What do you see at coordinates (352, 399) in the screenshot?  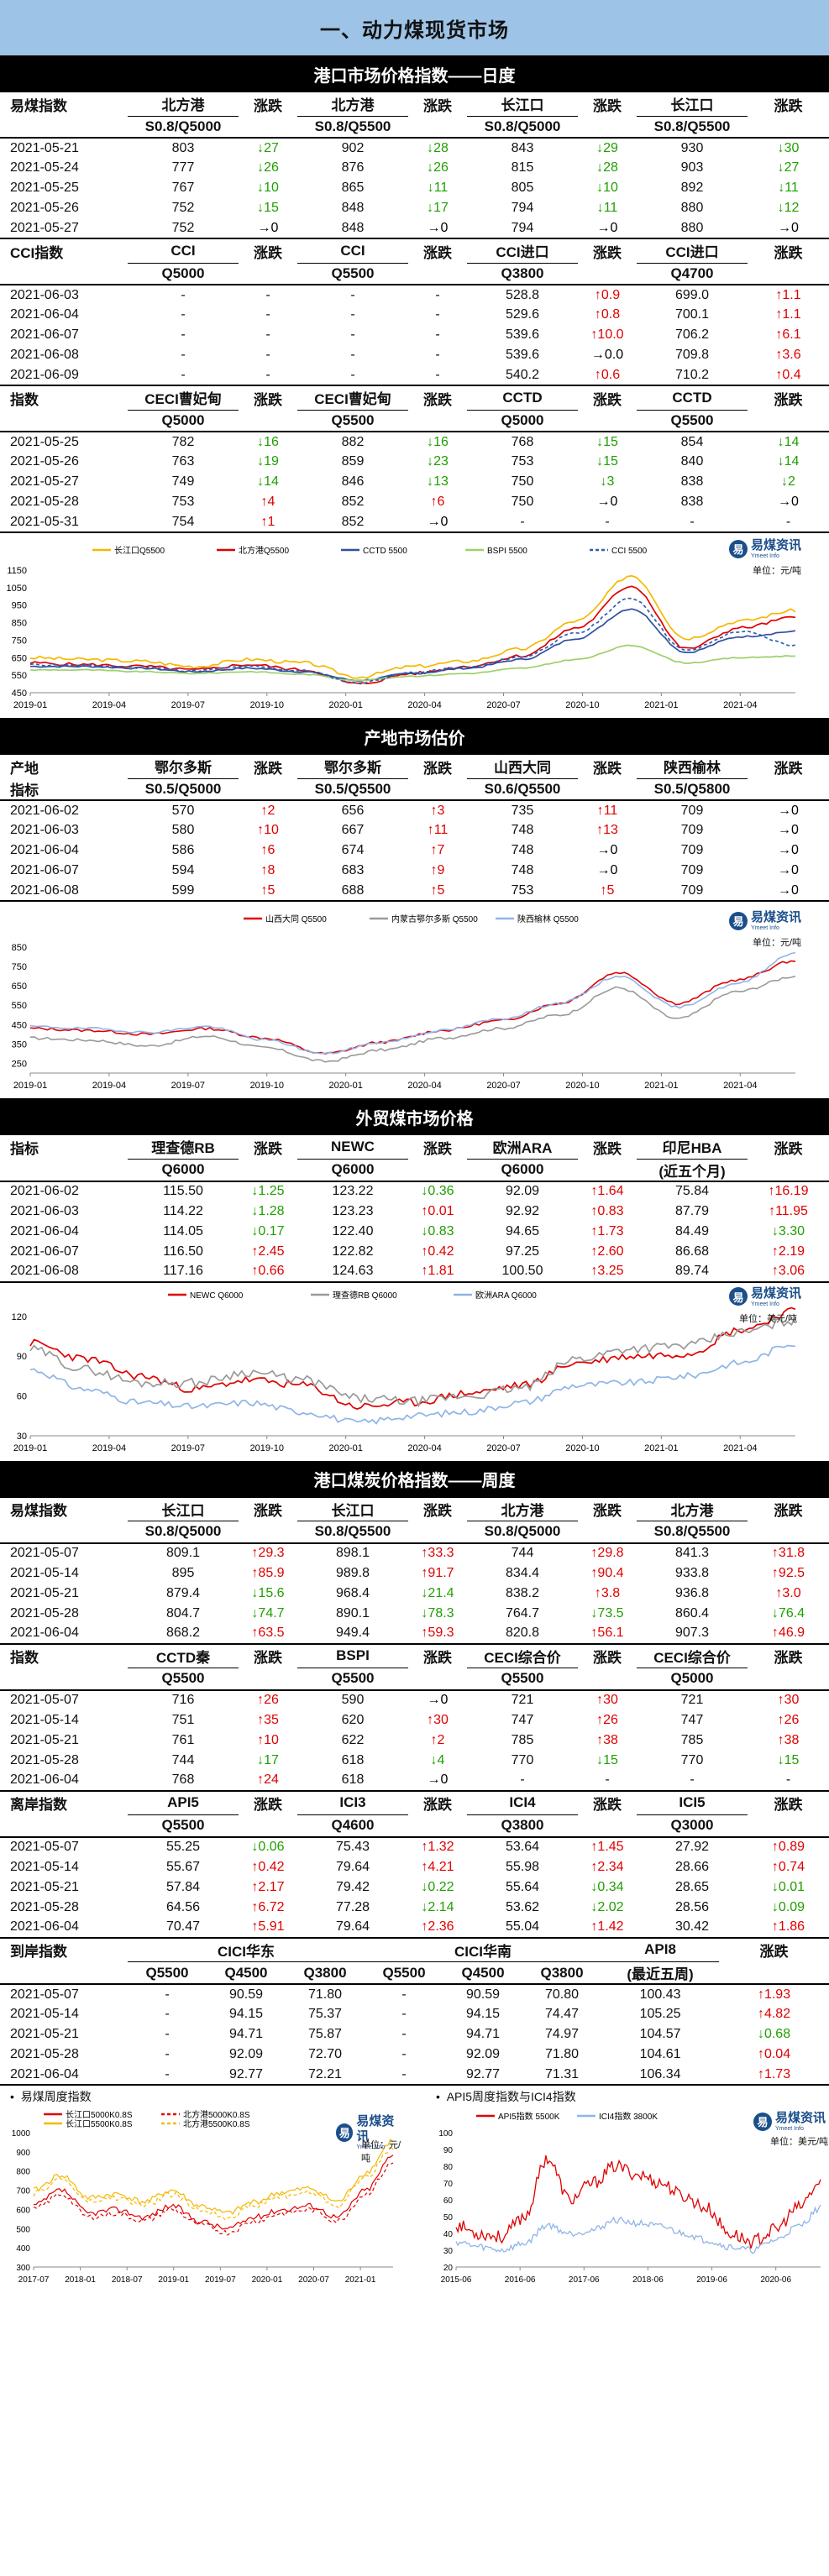 I see `column-header: CECI曹妃甸` at bounding box center [352, 399].